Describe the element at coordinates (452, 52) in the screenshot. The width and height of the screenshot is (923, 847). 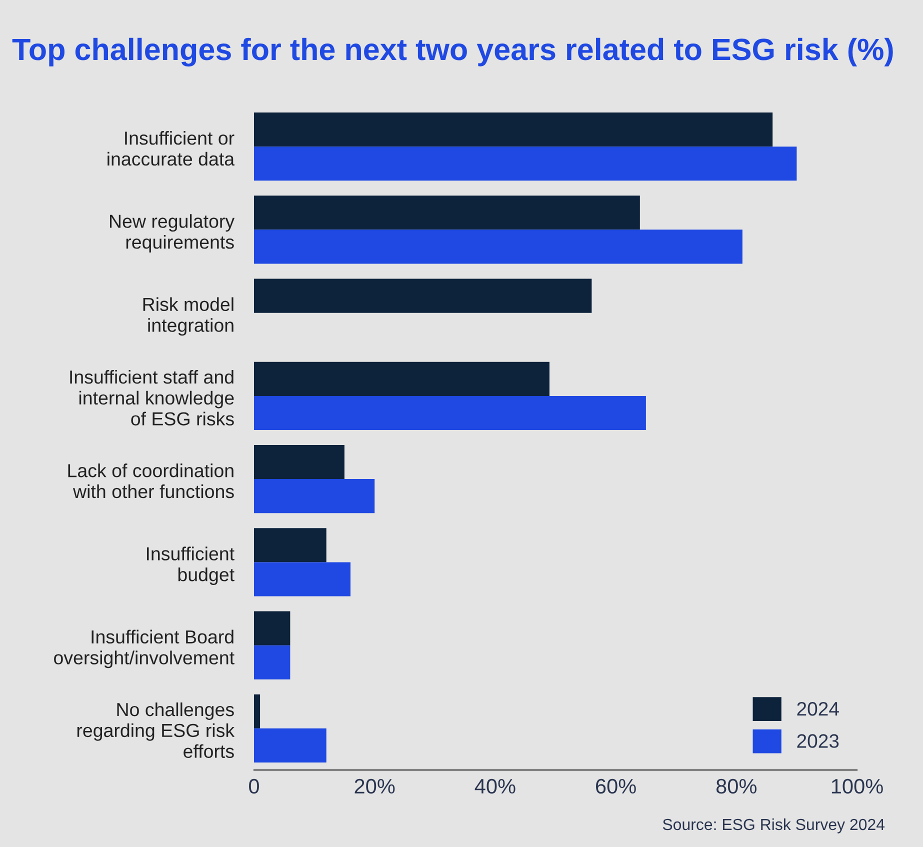
I see `chart-title: Top challenges for the next two years related to ESG risk (%)` at that location.